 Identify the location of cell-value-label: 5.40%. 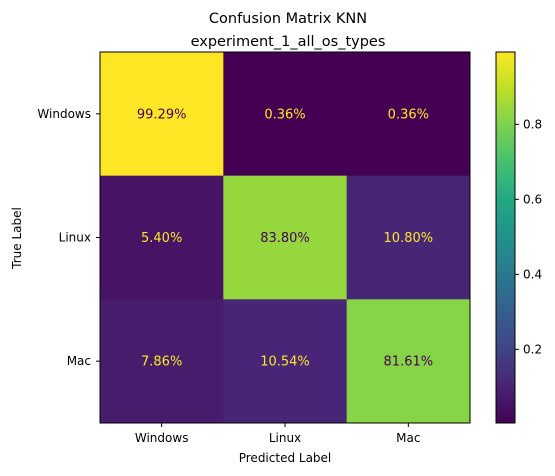
(161, 238).